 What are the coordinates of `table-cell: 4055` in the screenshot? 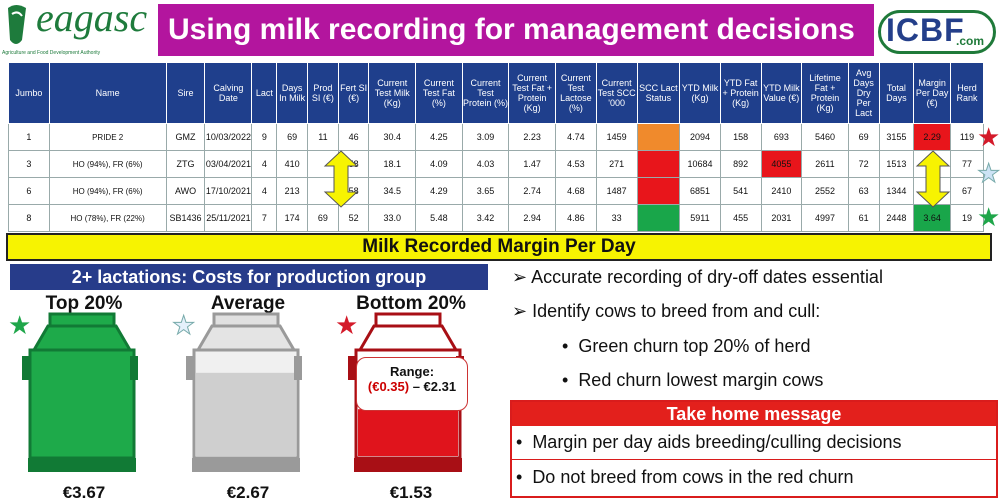 It's located at (781, 164).